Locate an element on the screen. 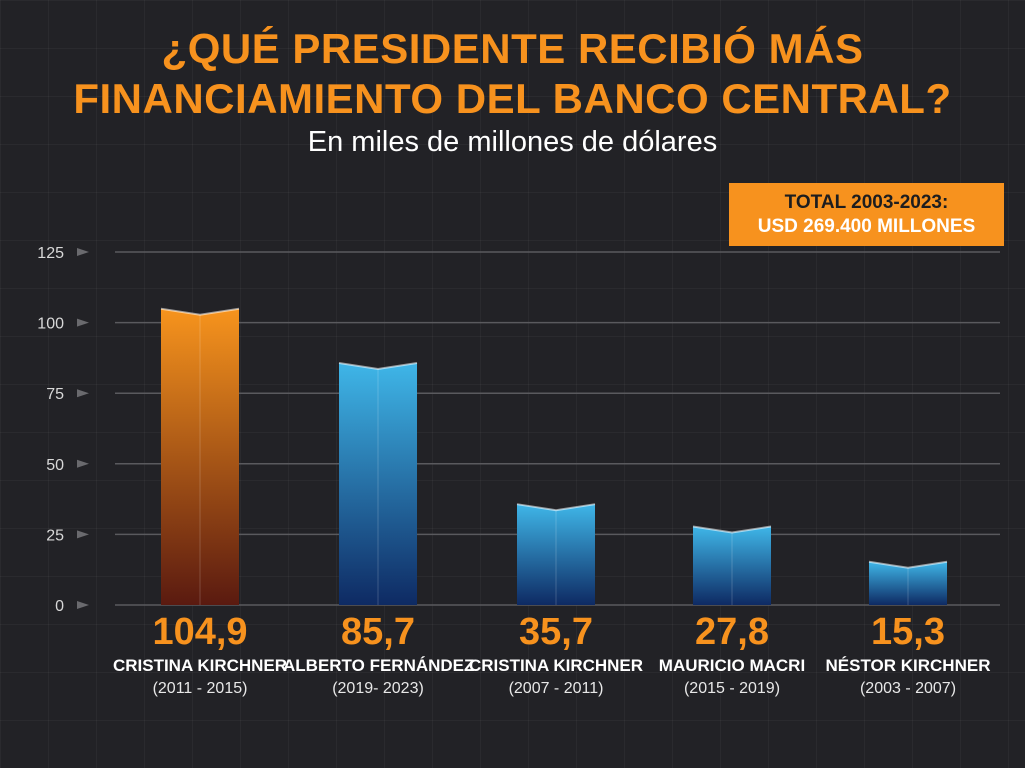 Image resolution: width=1025 pixels, height=768 pixels. bar-period-label: (2019- 2023) is located at coordinates (378, 688).